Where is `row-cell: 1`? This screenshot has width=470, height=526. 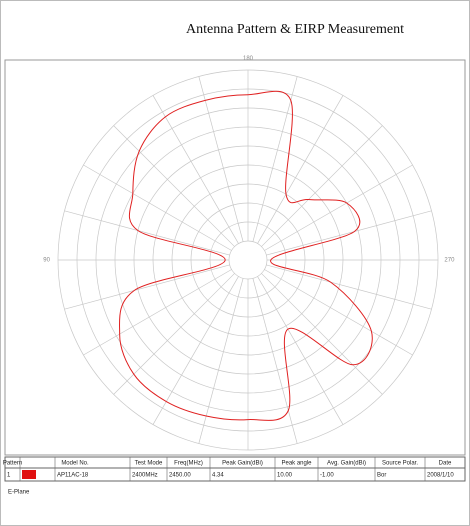
row-cell: 1 is located at coordinates (9, 476).